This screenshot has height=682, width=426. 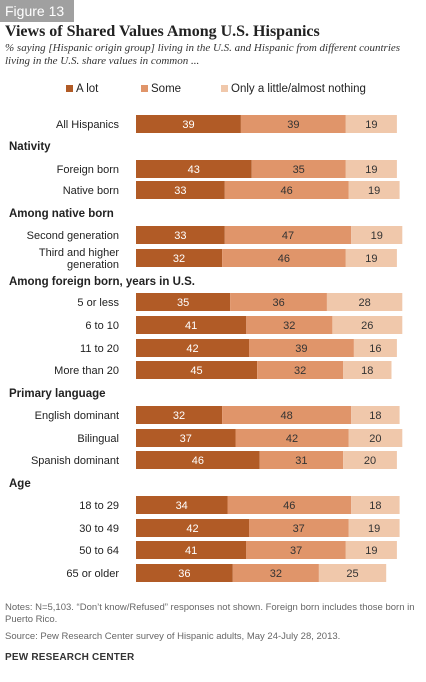 I want to click on data-label-5-or-less-series-1: 35, so click(x=183, y=303).